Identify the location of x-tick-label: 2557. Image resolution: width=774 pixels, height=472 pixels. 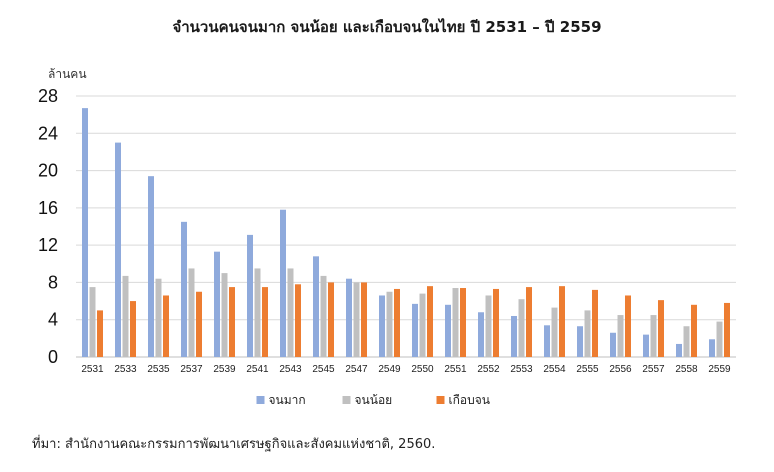
(653, 369).